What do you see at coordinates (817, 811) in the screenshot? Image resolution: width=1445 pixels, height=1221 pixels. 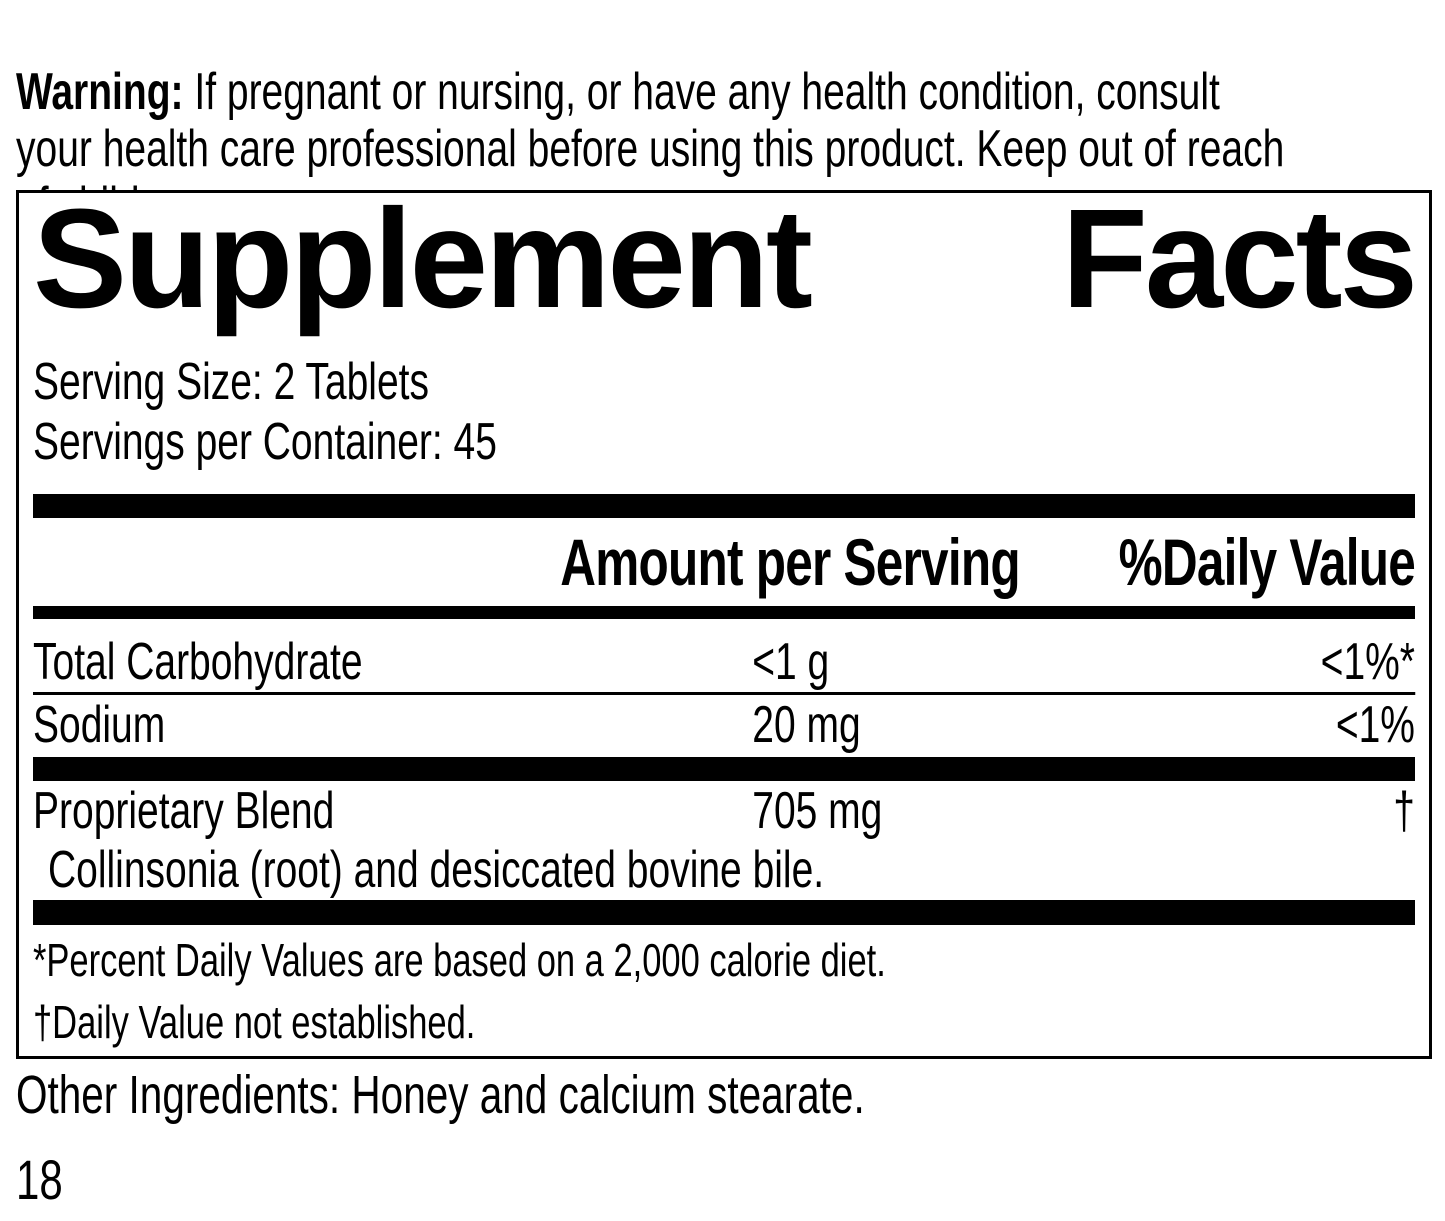 I see `nutrient-amount: 705 mg` at bounding box center [817, 811].